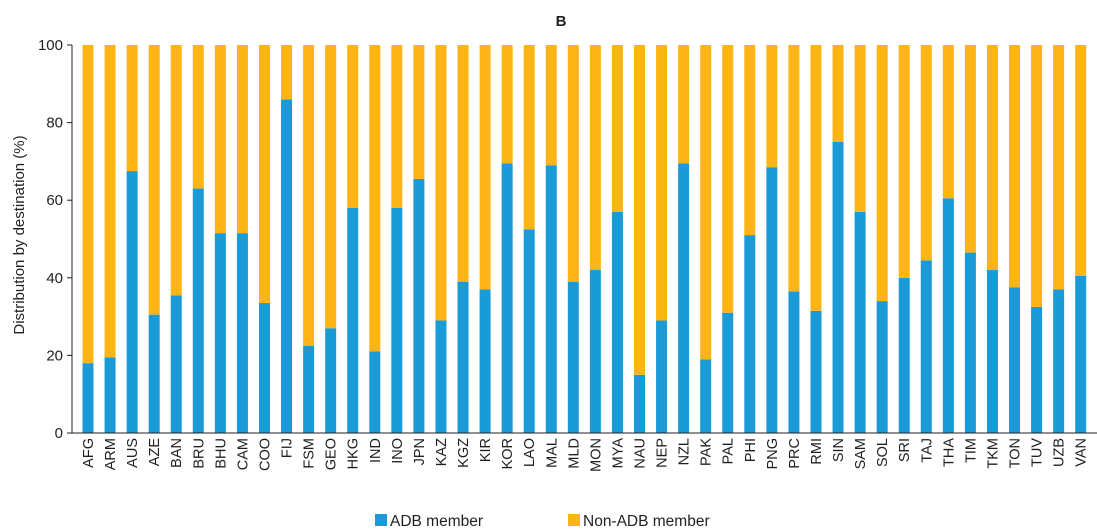 The image size is (1097, 531). What do you see at coordinates (507, 104) in the screenshot?
I see `bar-non-adb-member-kor` at bounding box center [507, 104].